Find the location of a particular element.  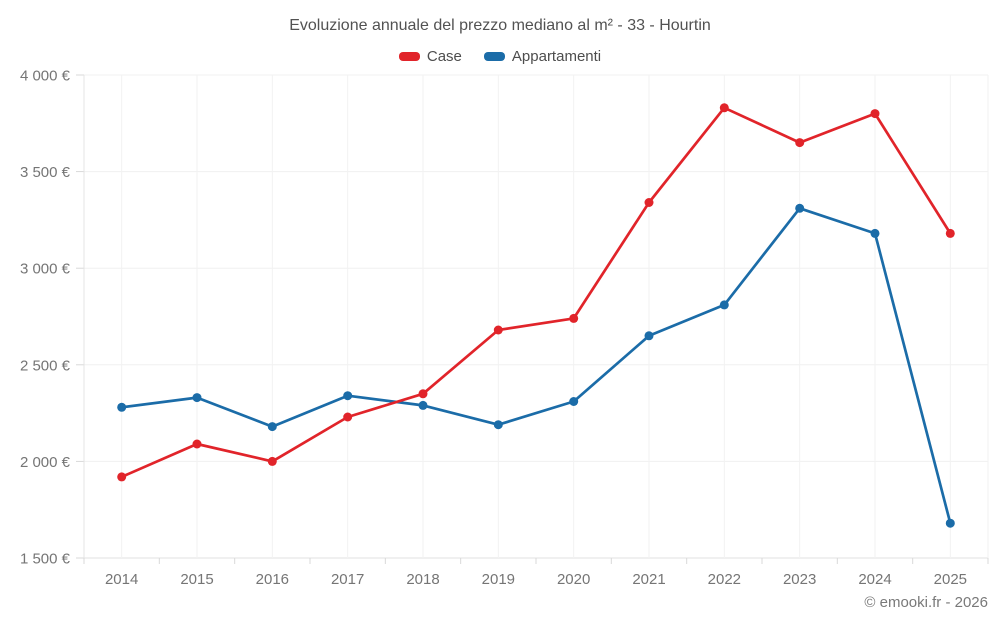

x-axis-tick-label: 2020 is located at coordinates (573, 579).